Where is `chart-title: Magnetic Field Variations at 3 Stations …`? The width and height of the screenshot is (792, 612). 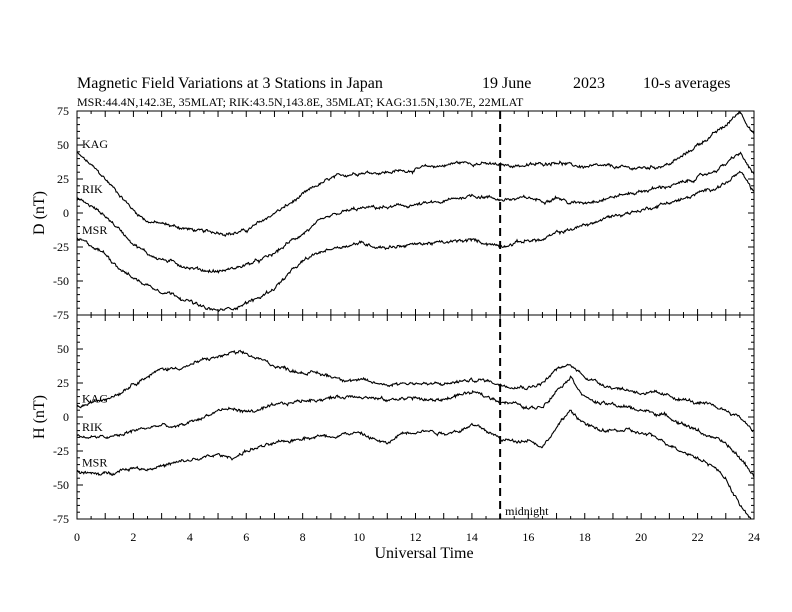
chart-title: Magnetic Field Variations at 3 Stations … is located at coordinates (230, 83).